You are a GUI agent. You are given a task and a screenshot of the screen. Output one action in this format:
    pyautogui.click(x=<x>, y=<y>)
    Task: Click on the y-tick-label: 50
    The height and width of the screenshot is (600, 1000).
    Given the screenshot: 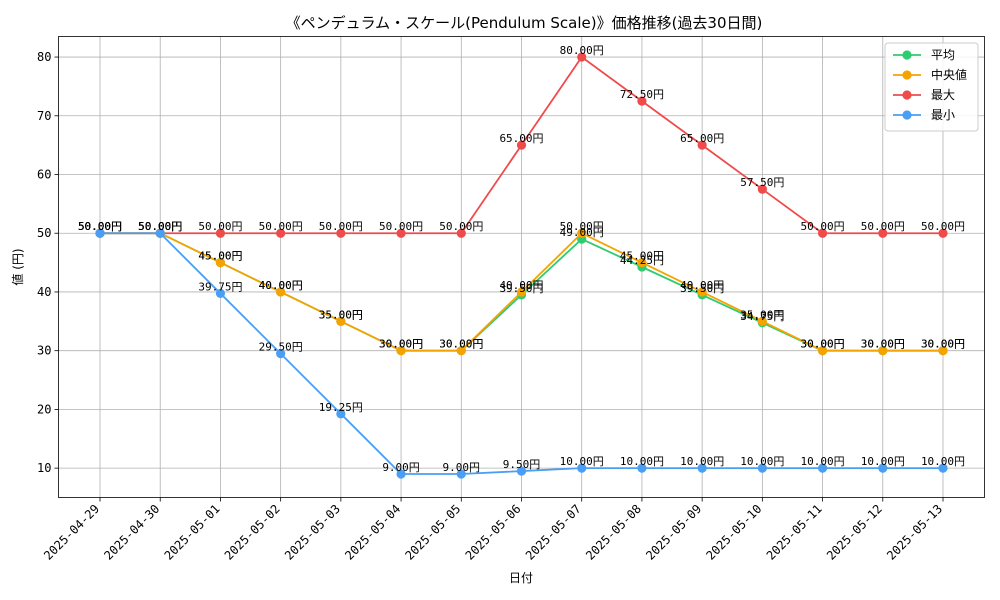 What is the action you would take?
    pyautogui.click(x=44, y=233)
    